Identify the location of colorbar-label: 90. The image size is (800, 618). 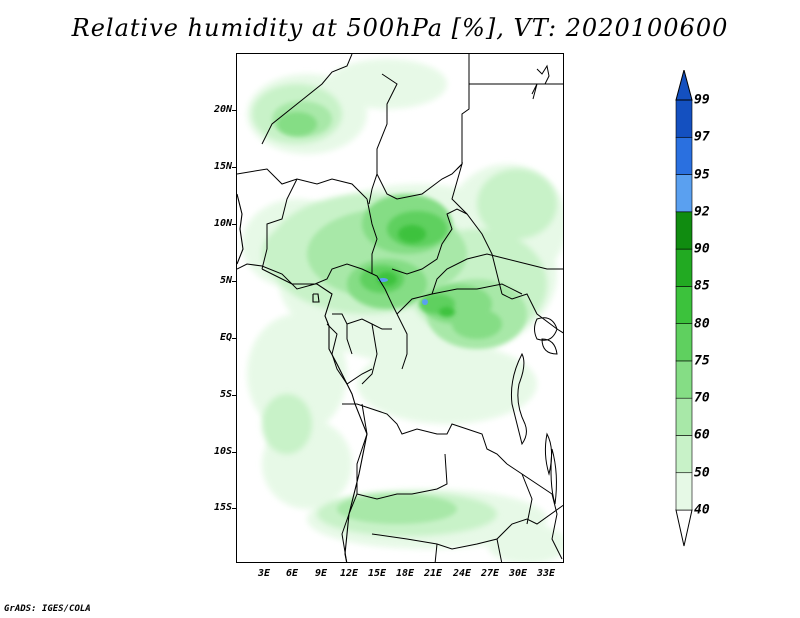
(702, 249).